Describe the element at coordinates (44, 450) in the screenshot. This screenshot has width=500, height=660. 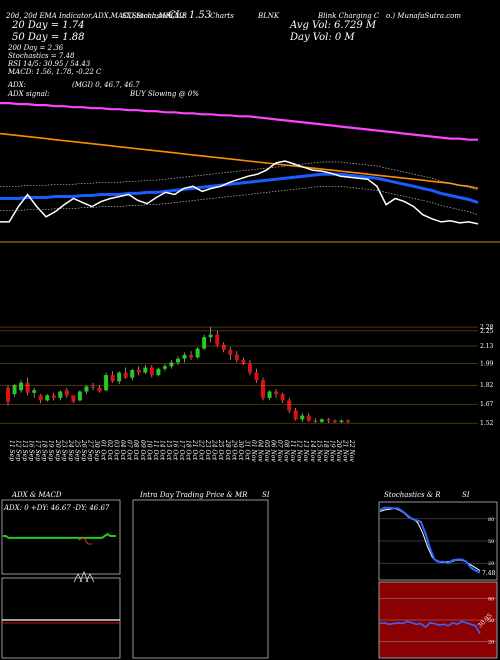
I see `date-tick-label: 18 Sep` at that location.